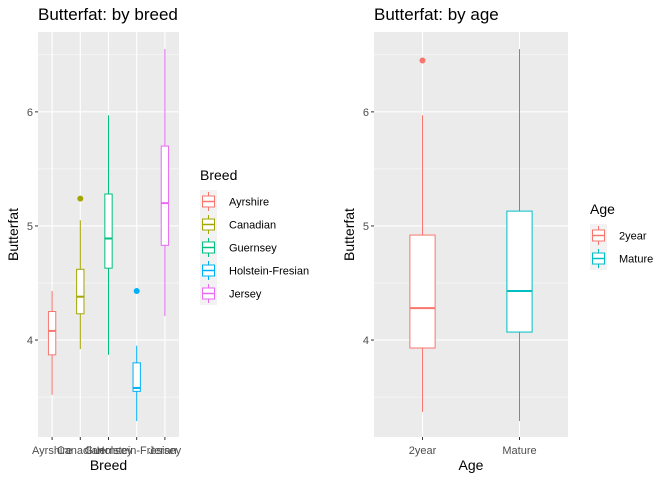 Image resolution: width=672 pixels, height=480 pixels. I want to click on box-canadian, so click(80, 272).